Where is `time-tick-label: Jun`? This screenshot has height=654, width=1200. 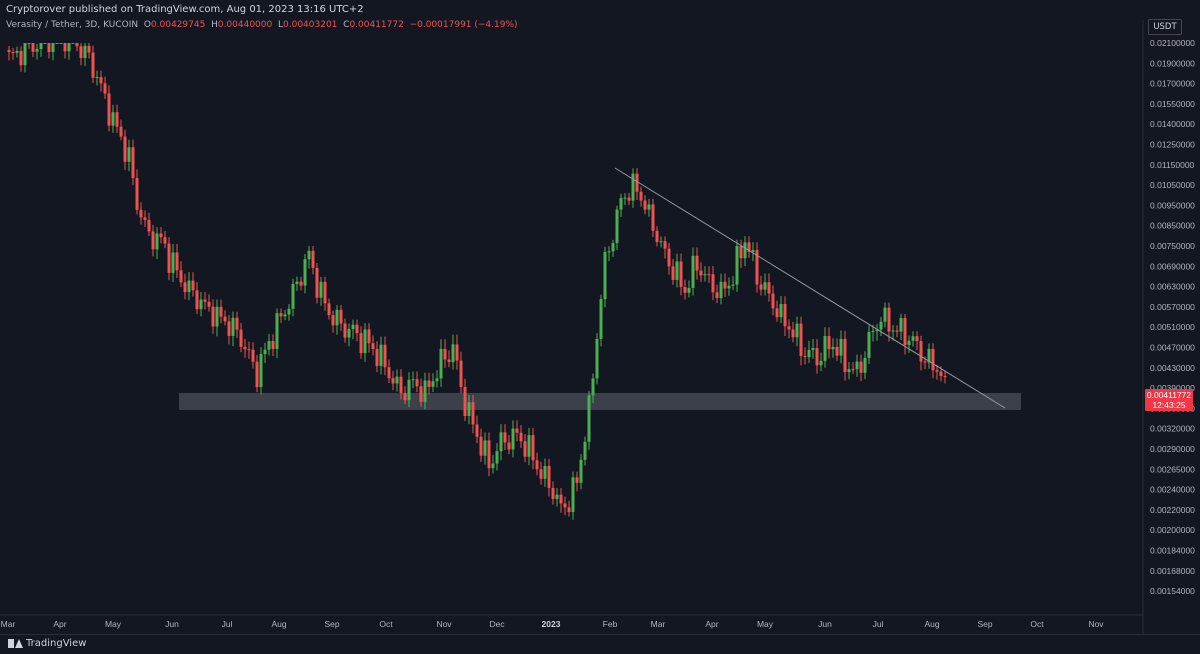
time-tick-label: Jun is located at coordinates (825, 624).